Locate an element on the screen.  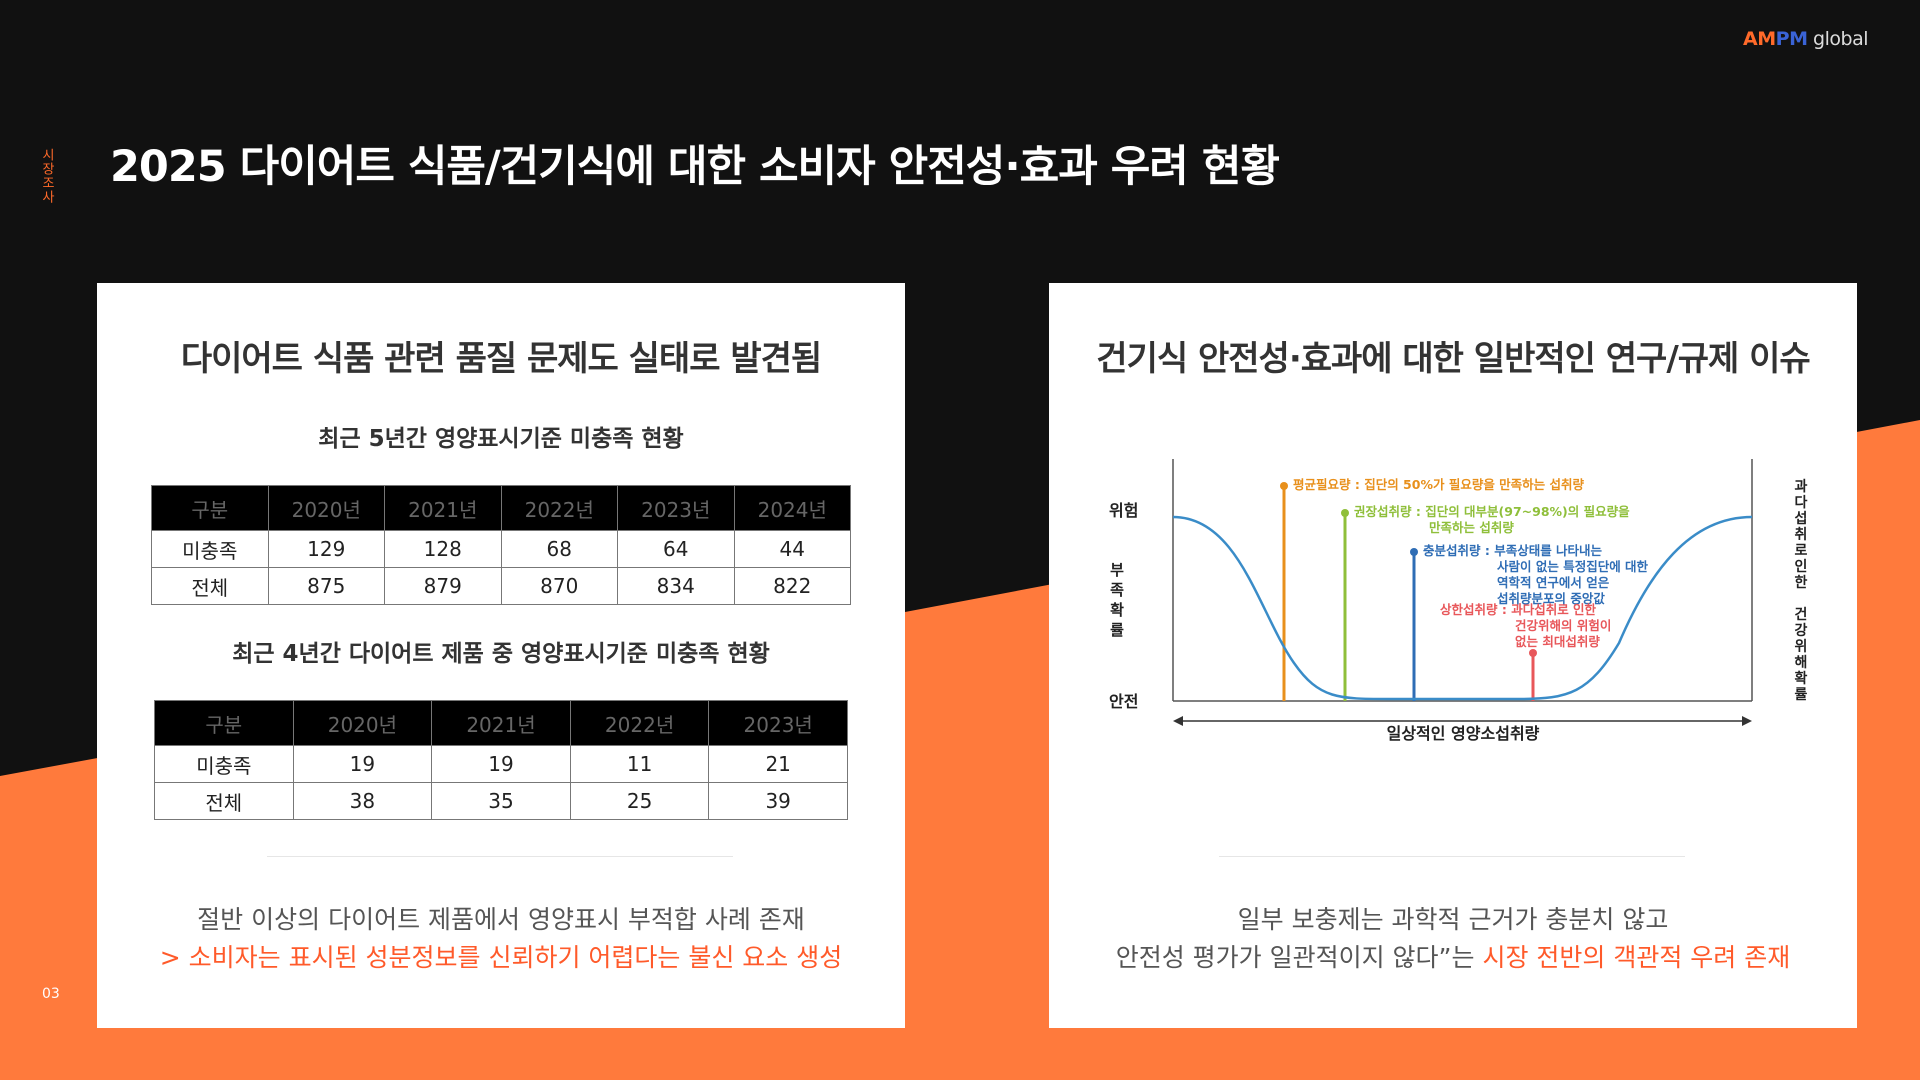
table-cell: 44 is located at coordinates (792, 549).